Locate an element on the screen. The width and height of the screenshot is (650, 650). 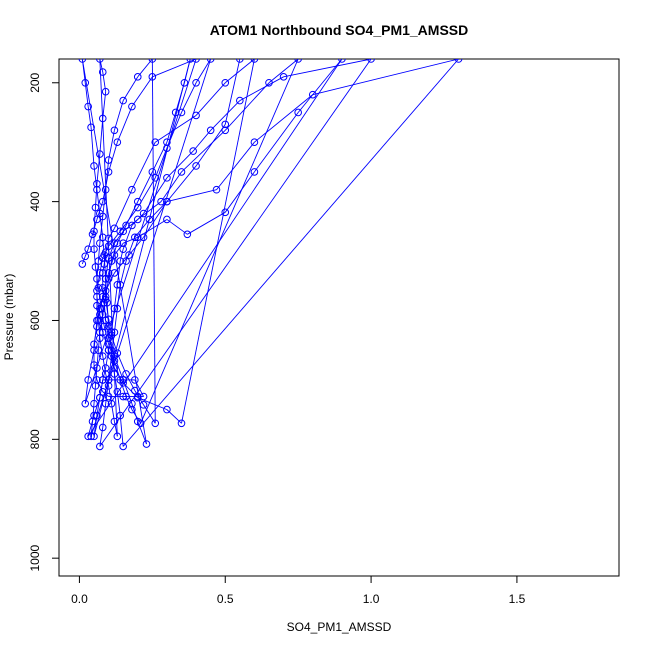
y-tick-label: 400 is located at coordinates (35, 201).